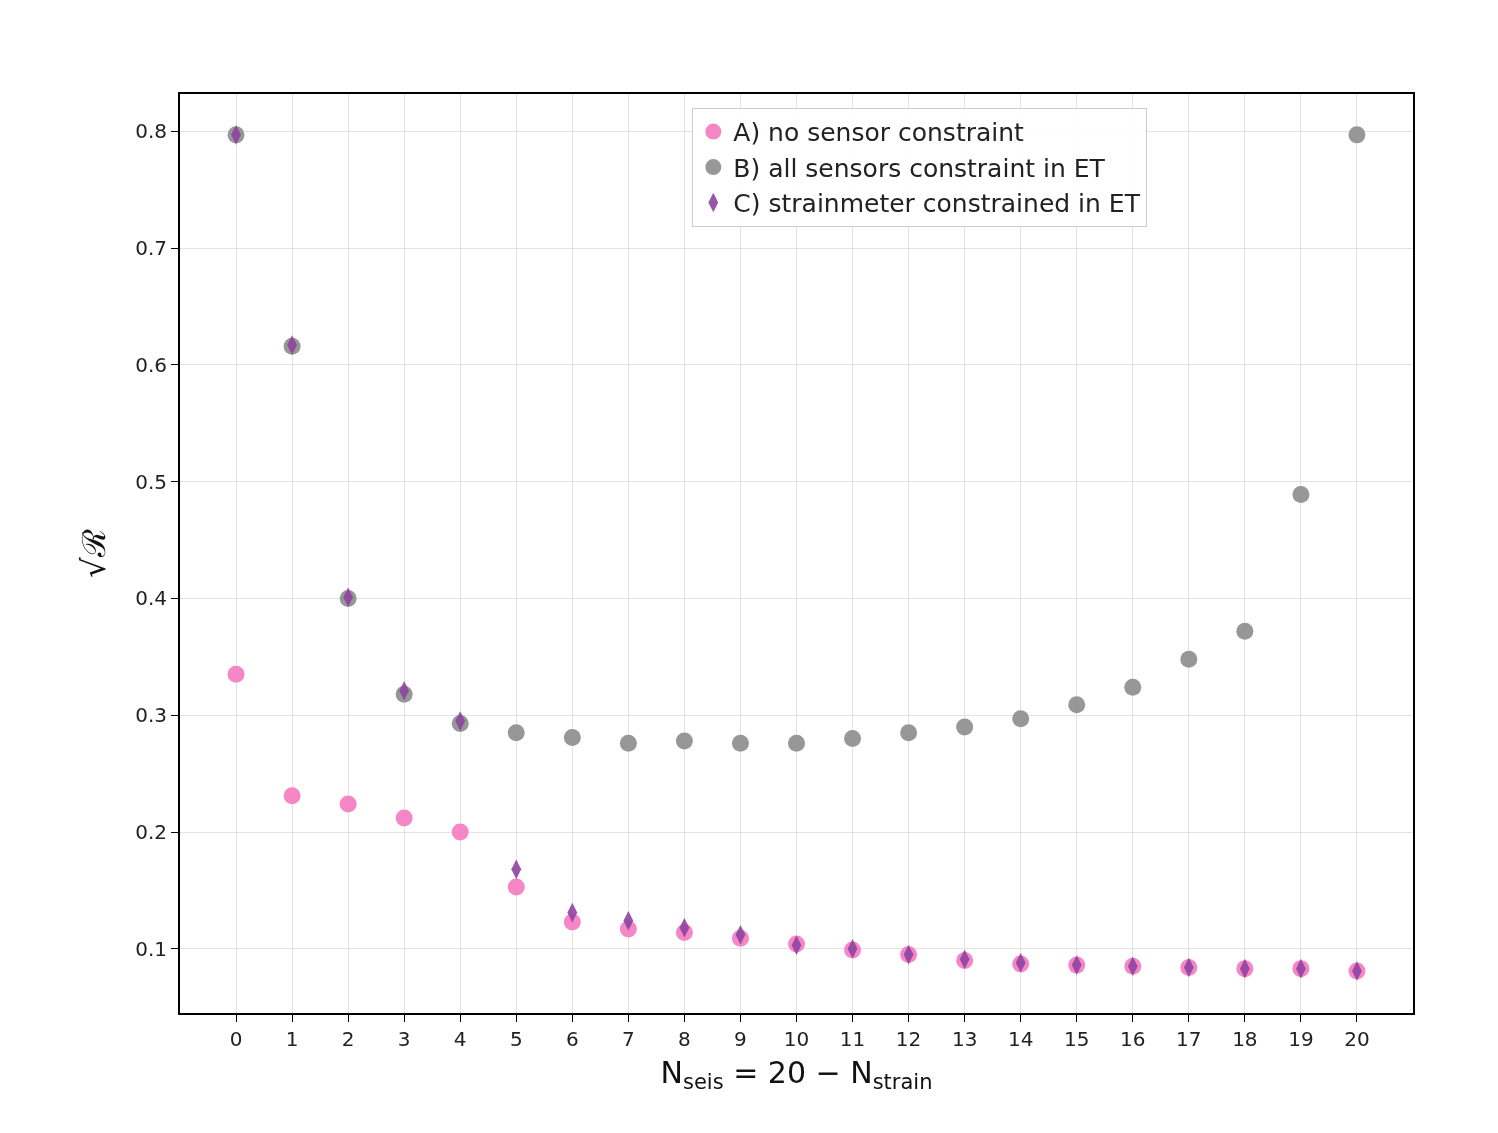  Describe the element at coordinates (796, 1039) in the screenshot. I see `x-tick-label: 10` at that location.